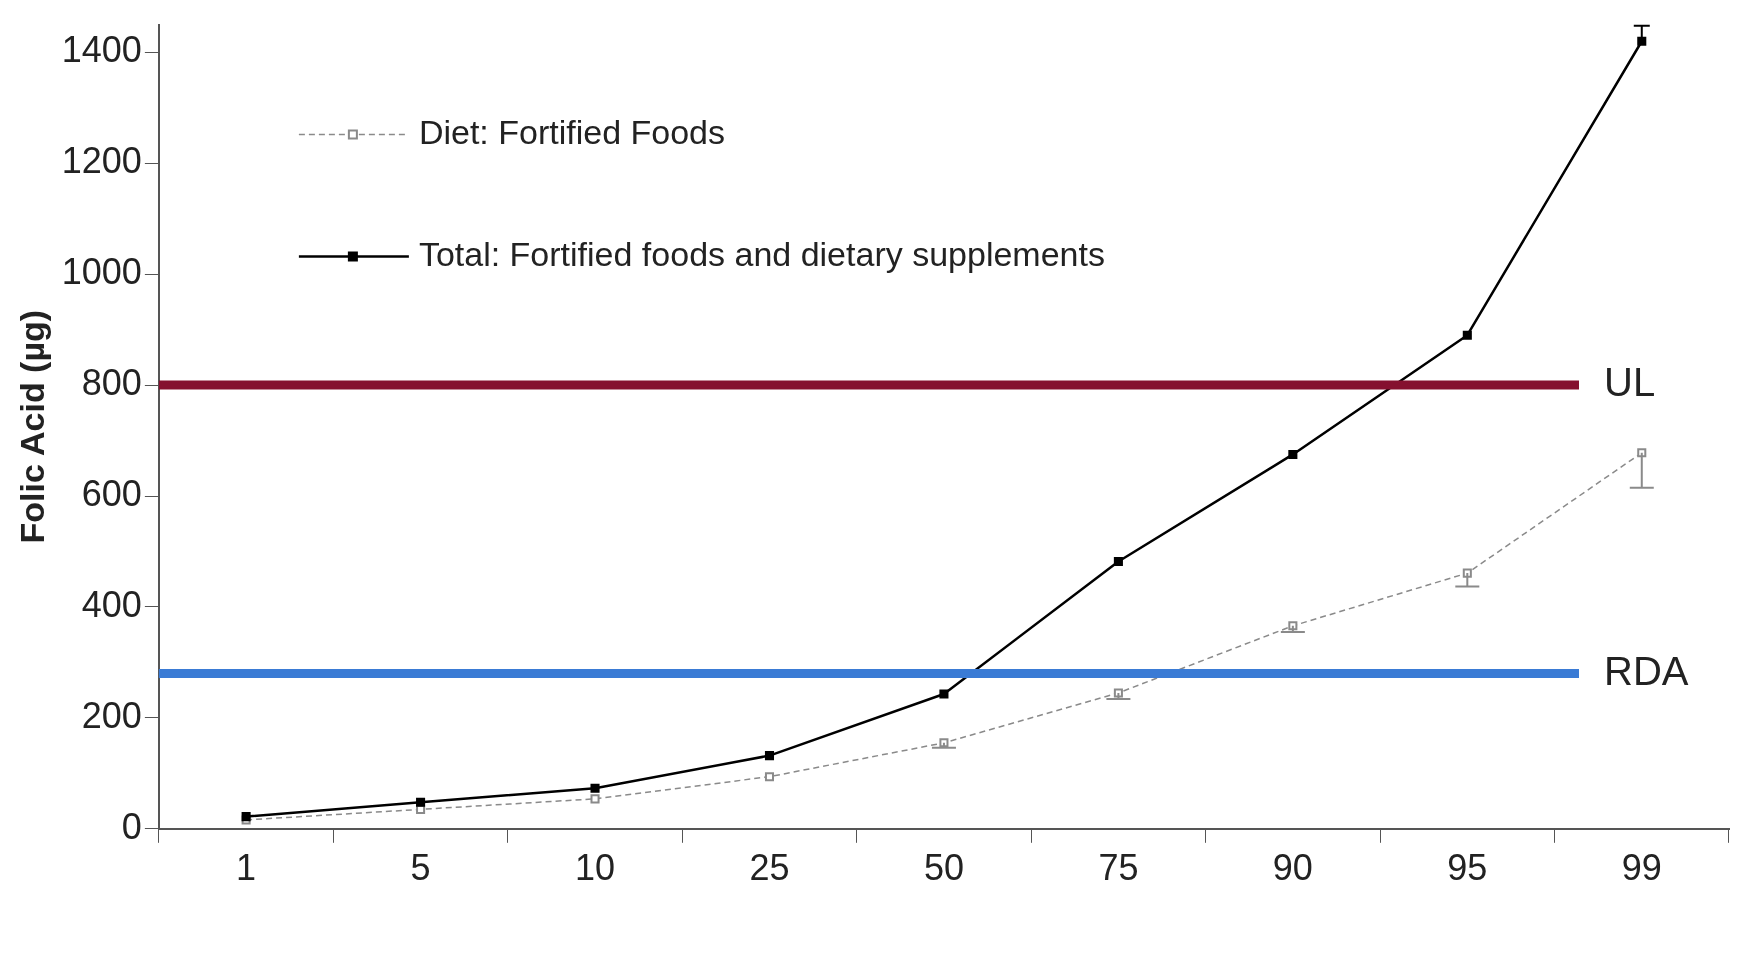 The width and height of the screenshot is (1739, 958). Describe the element at coordinates (31, 426) in the screenshot. I see `y-axis-title: Folic Acid (µg)` at that location.